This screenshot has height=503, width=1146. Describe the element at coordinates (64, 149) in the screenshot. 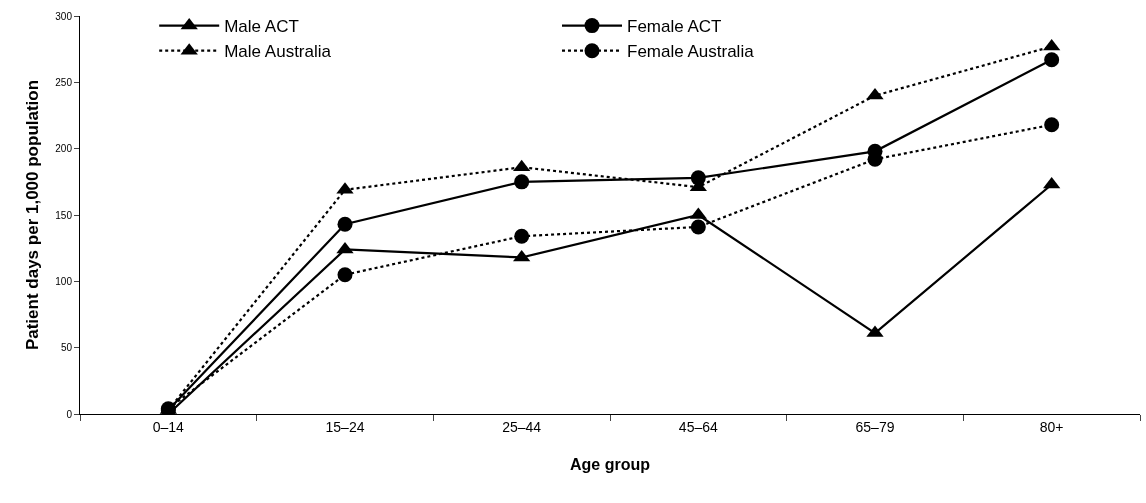

I see `y-tick-label: 200` at that location.